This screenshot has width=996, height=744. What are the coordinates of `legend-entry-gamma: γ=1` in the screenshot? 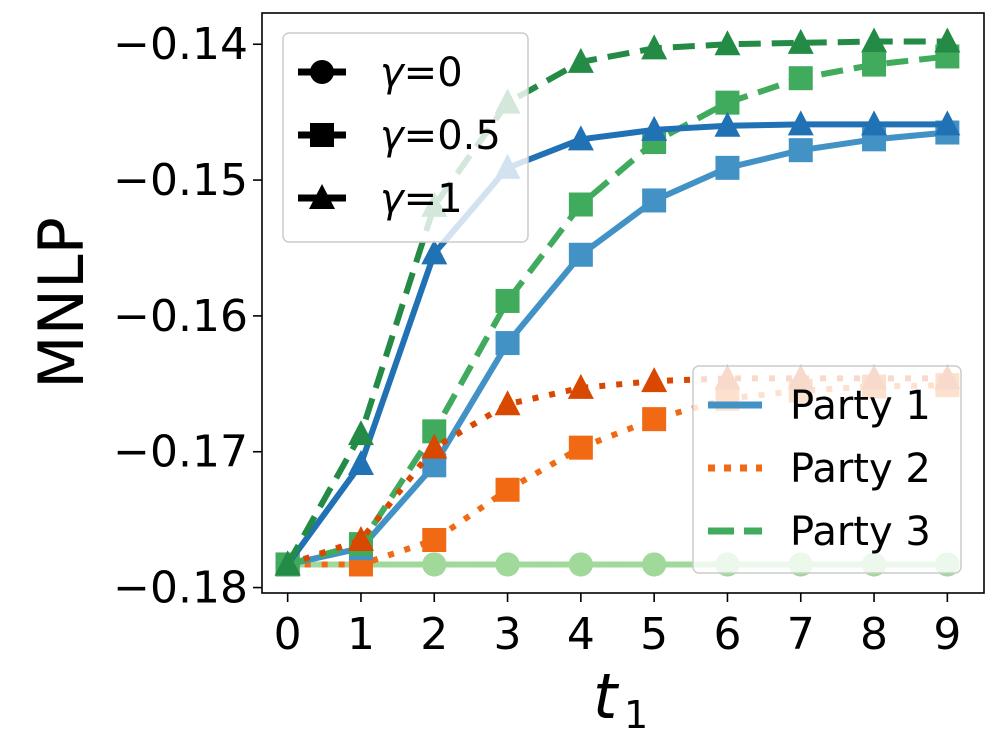 It's located at (380, 199).